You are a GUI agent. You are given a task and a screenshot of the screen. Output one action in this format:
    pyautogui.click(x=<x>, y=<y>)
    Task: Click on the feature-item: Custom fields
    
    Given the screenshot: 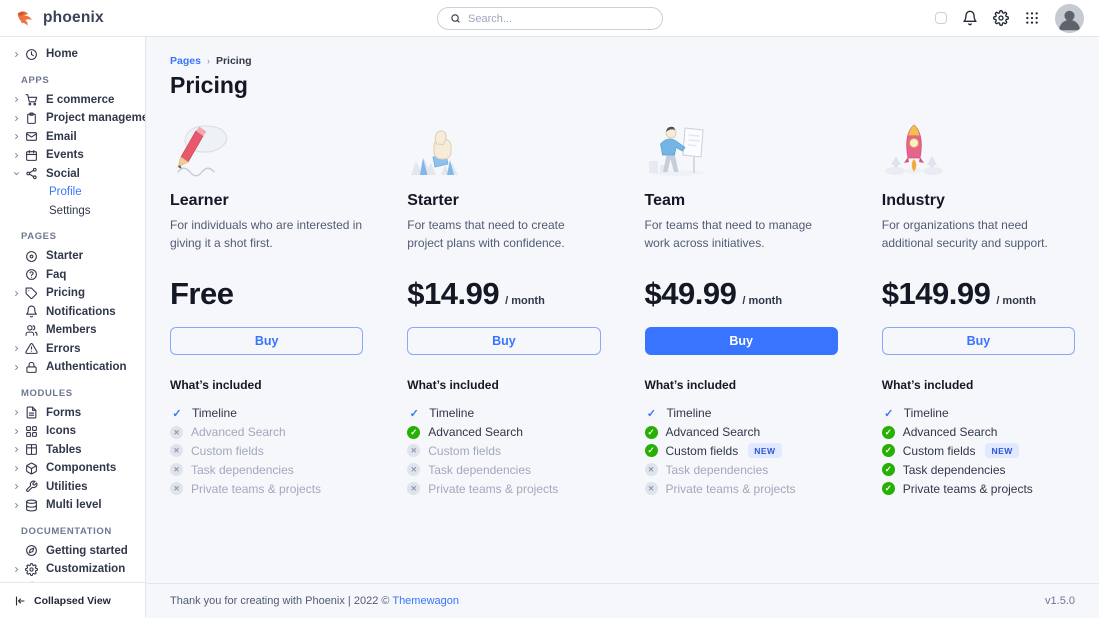 What is the action you would take?
    pyautogui.click(x=503, y=451)
    